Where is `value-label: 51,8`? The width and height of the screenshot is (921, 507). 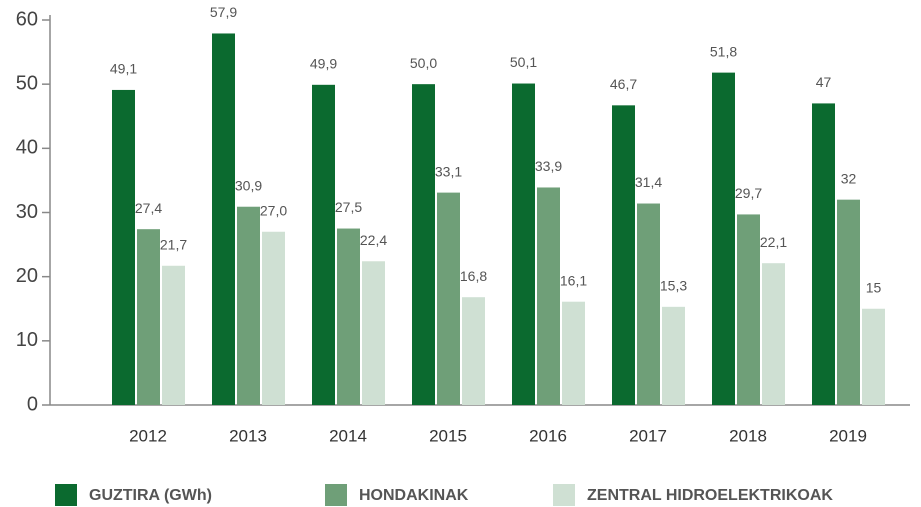
value-label: 51,8 is located at coordinates (723, 51).